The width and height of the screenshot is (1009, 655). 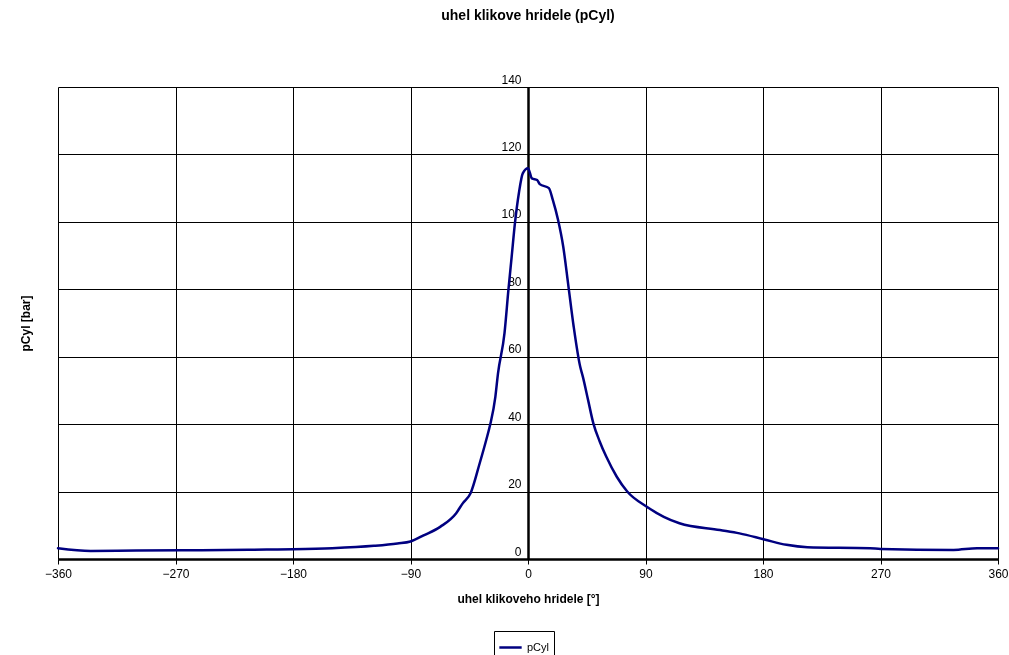 I want to click on x-tick-label: 360, so click(x=998, y=573).